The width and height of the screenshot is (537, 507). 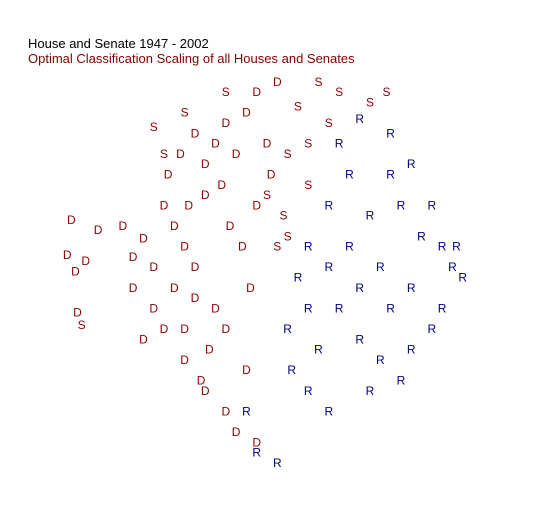 I want to click on point-d-0: D, so click(x=71, y=220).